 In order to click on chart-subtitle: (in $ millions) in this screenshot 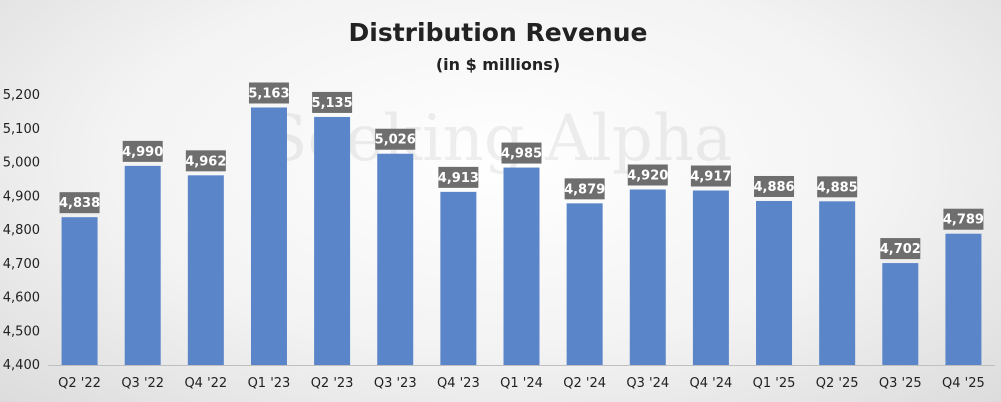, I will do `click(498, 64)`.